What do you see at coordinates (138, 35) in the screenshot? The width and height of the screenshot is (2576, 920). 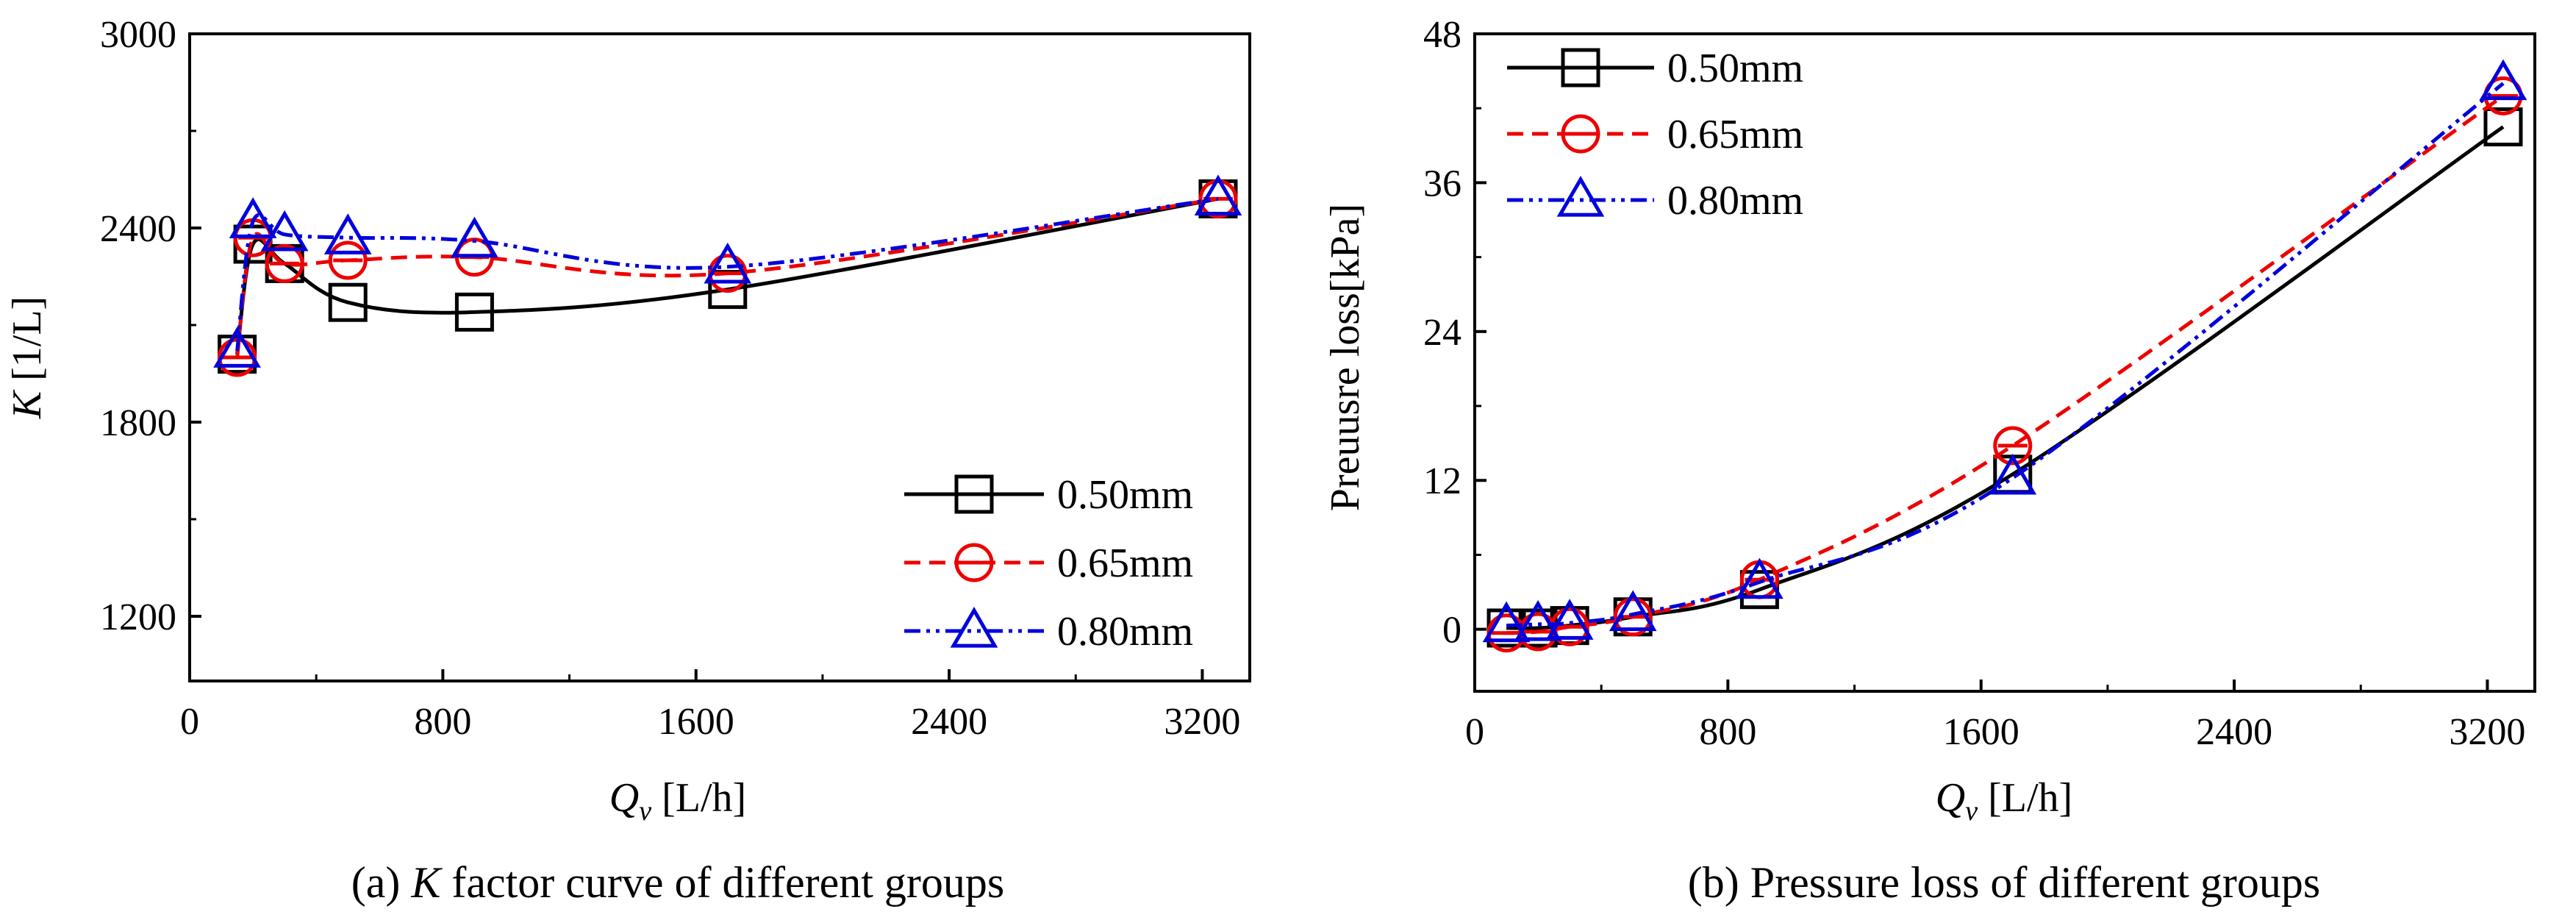 I see `y-tick-label: 3000` at bounding box center [138, 35].